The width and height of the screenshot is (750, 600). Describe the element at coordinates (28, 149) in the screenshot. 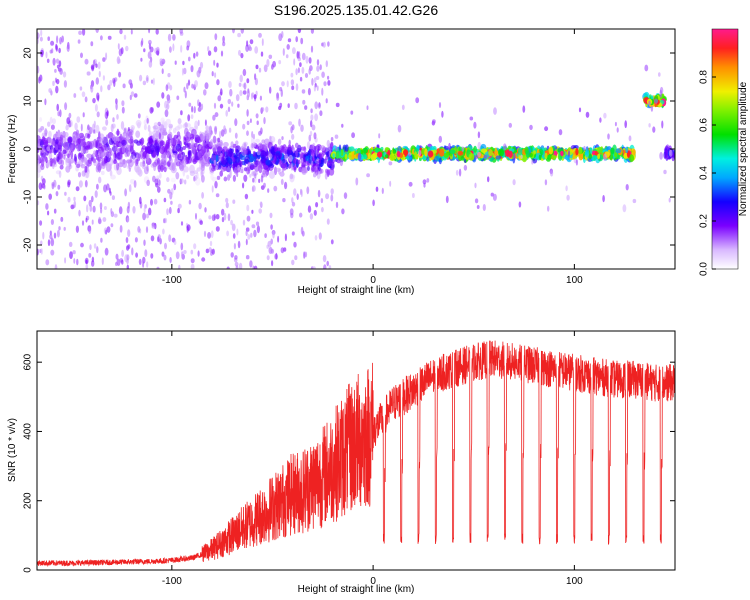

I see `y-tick-label: 0` at that location.